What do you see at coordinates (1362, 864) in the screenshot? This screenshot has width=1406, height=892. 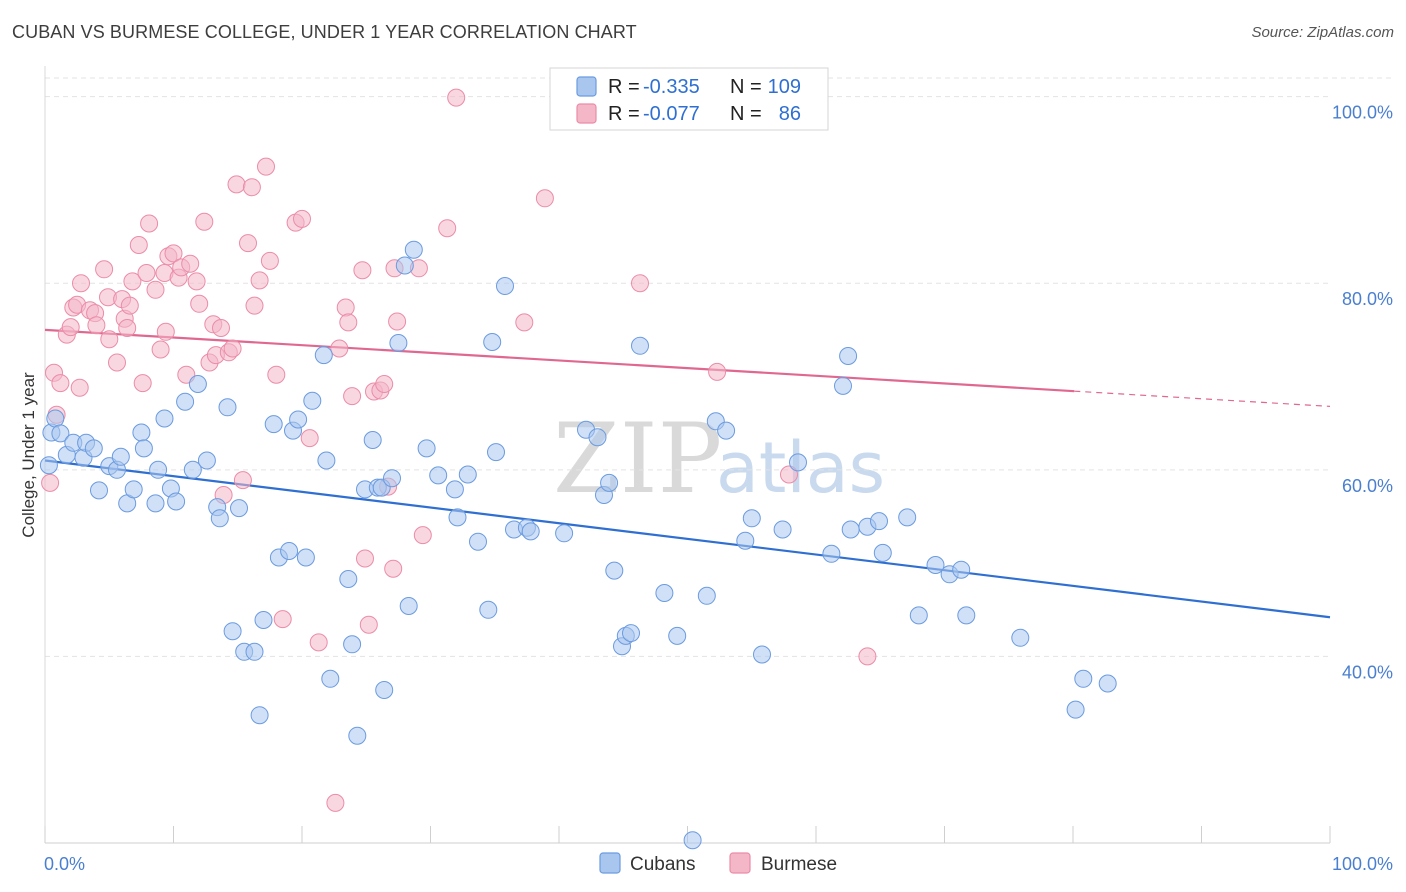 I see `x-tick-label-max: 100.0%` at bounding box center [1362, 864].